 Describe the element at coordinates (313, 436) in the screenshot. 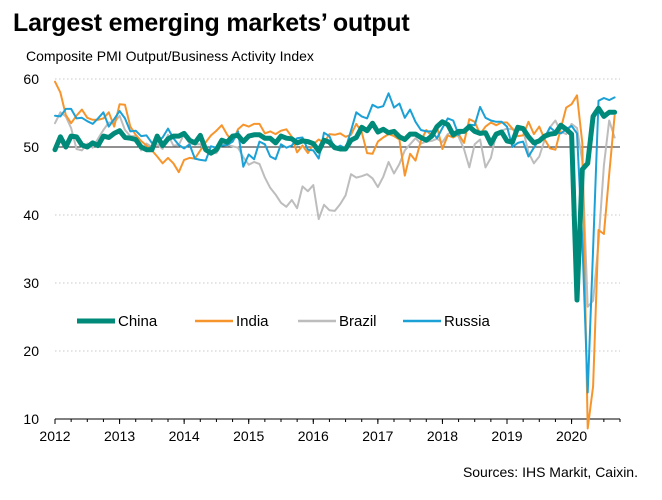

I see `x-tick-label: 2016` at that location.